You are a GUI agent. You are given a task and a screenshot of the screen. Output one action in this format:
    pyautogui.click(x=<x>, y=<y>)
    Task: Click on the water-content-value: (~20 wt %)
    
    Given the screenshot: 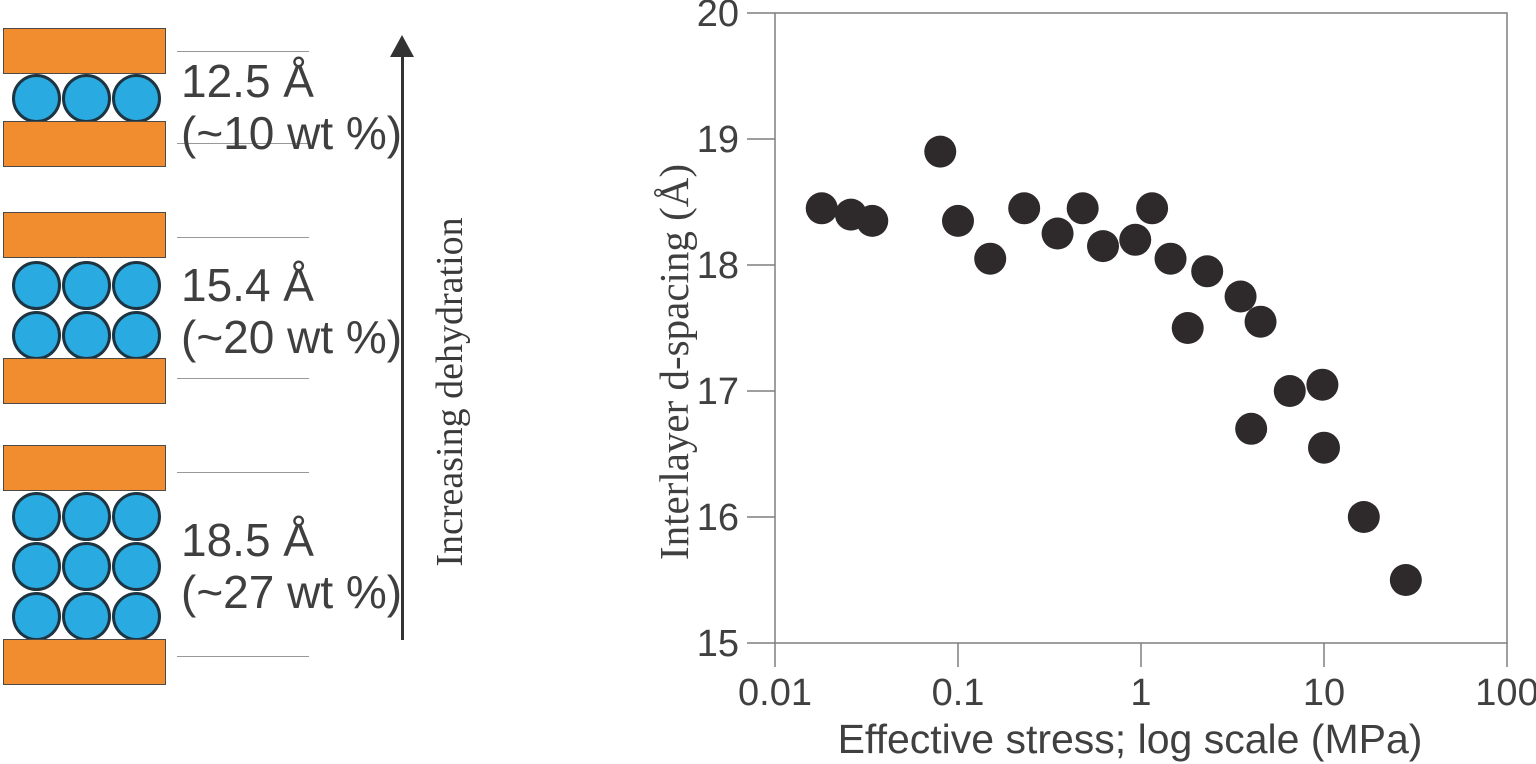 What is the action you would take?
    pyautogui.click(x=292, y=337)
    